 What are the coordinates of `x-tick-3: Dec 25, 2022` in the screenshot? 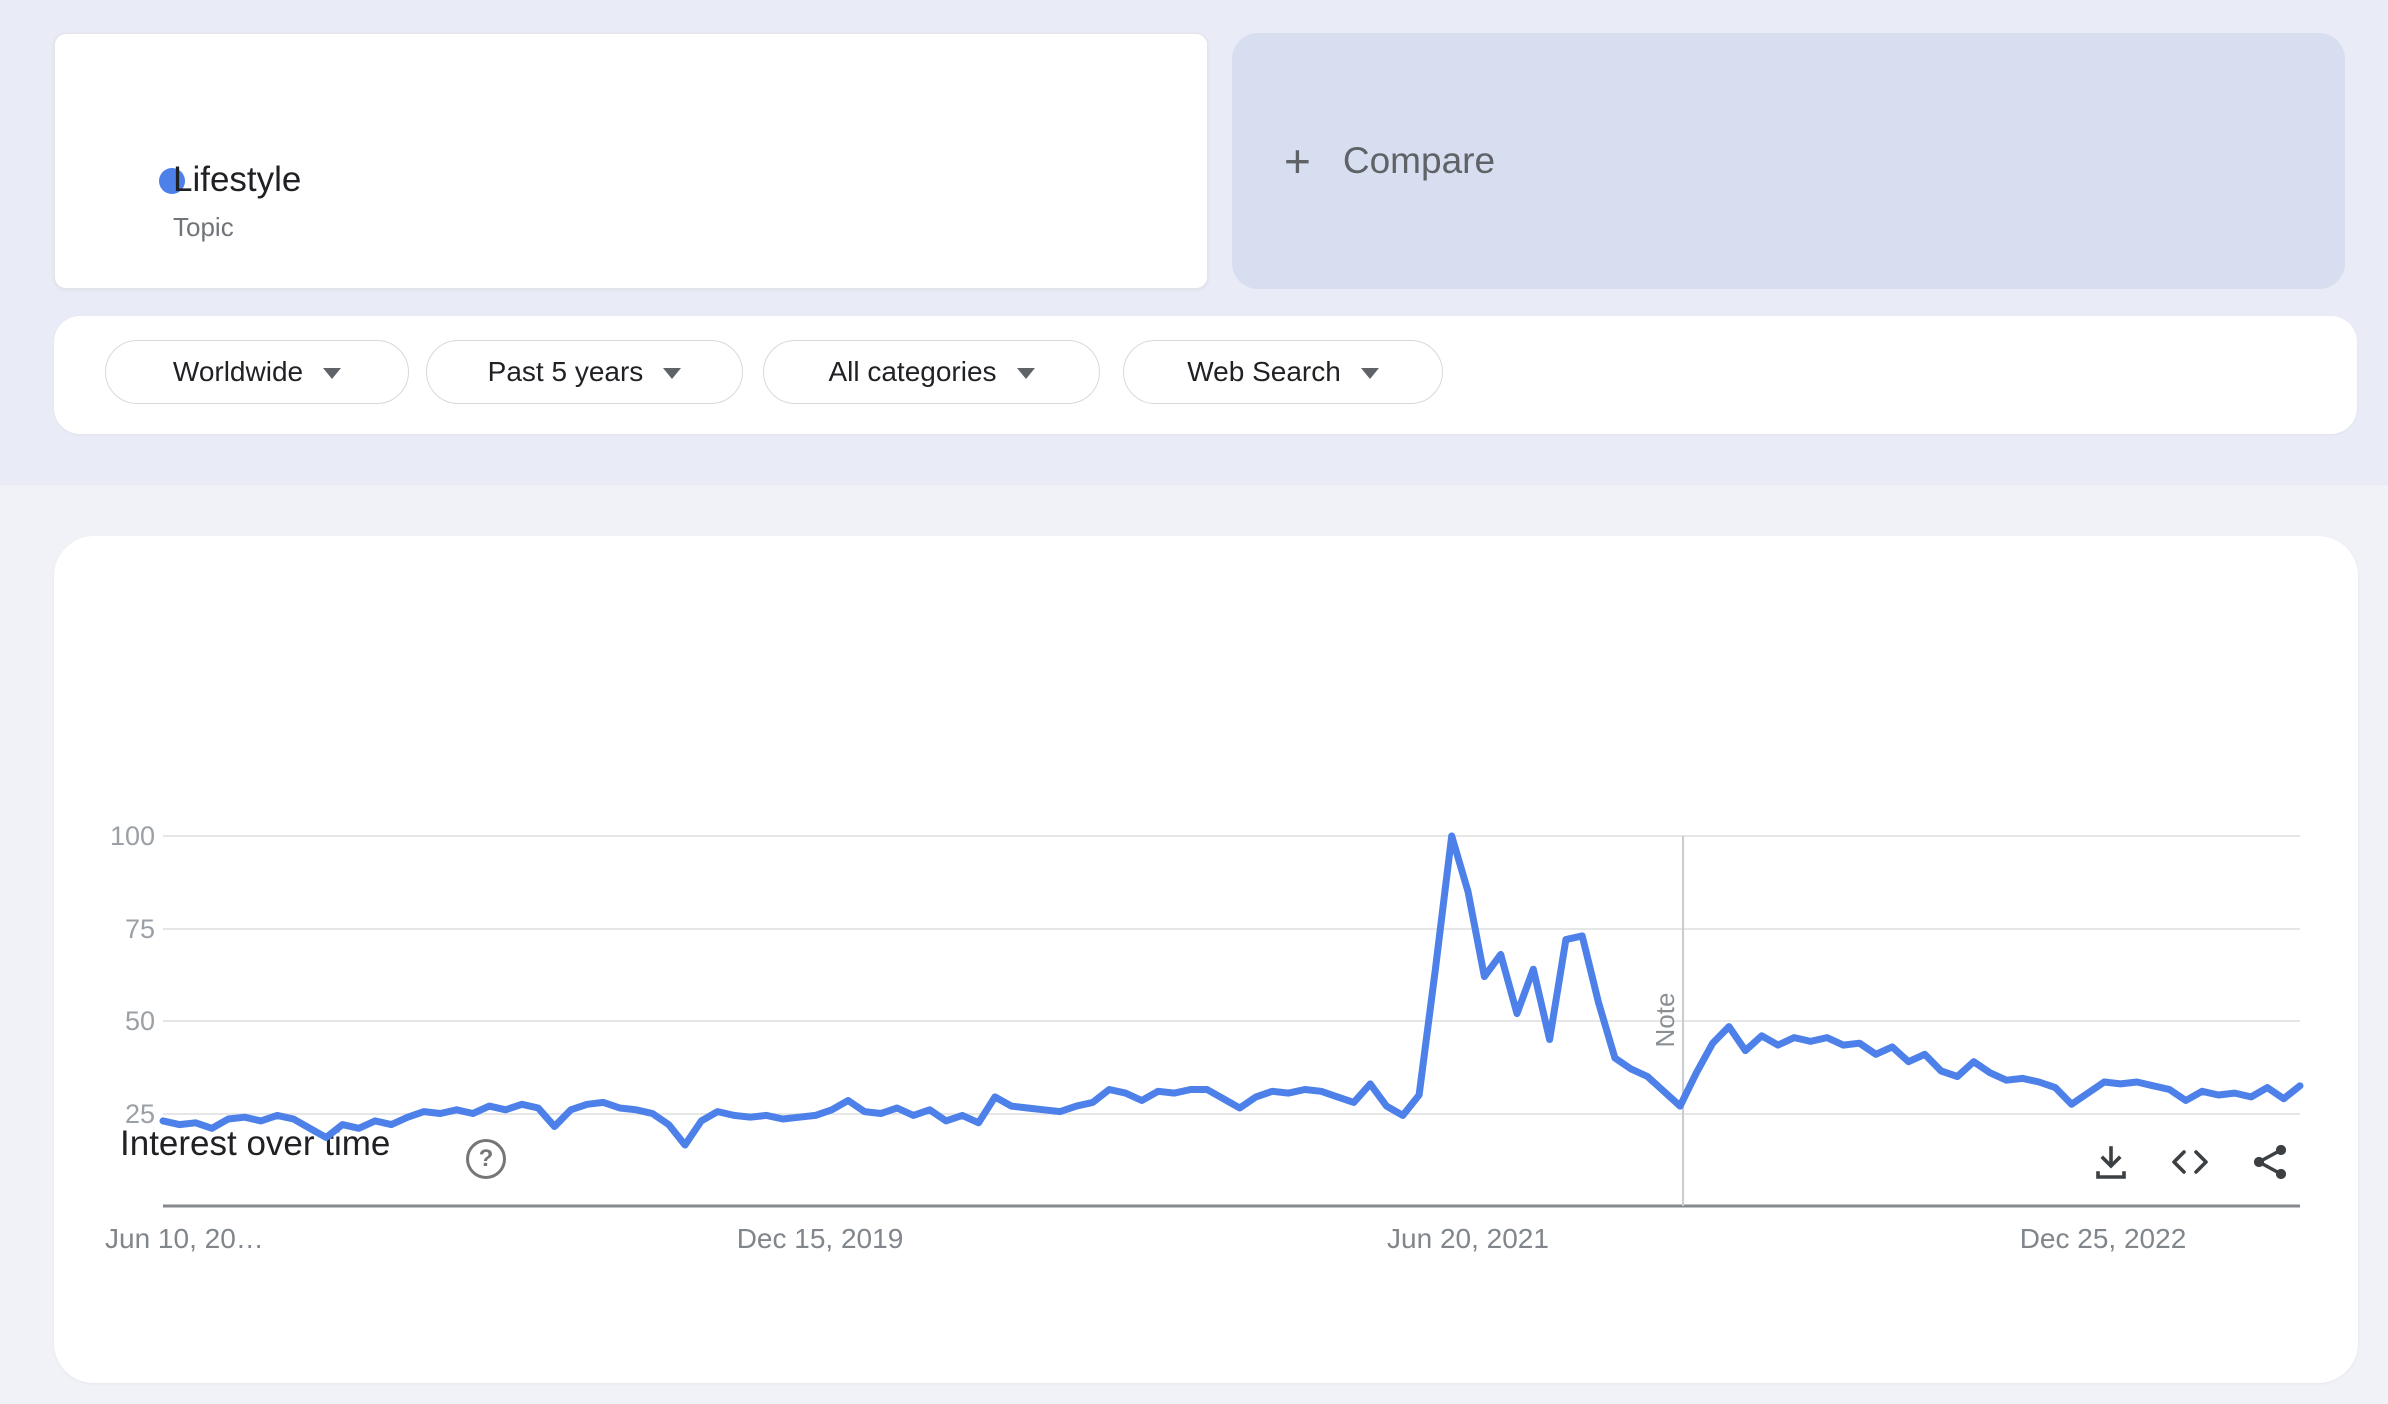 It's located at (2103, 1238).